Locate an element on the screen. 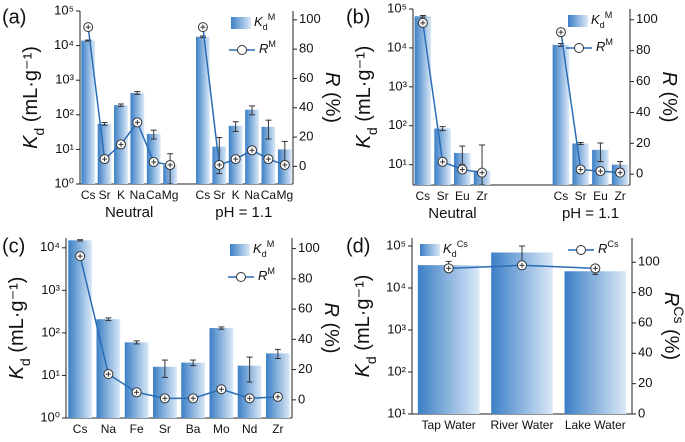  panel-label: (c) is located at coordinates (13, 246).